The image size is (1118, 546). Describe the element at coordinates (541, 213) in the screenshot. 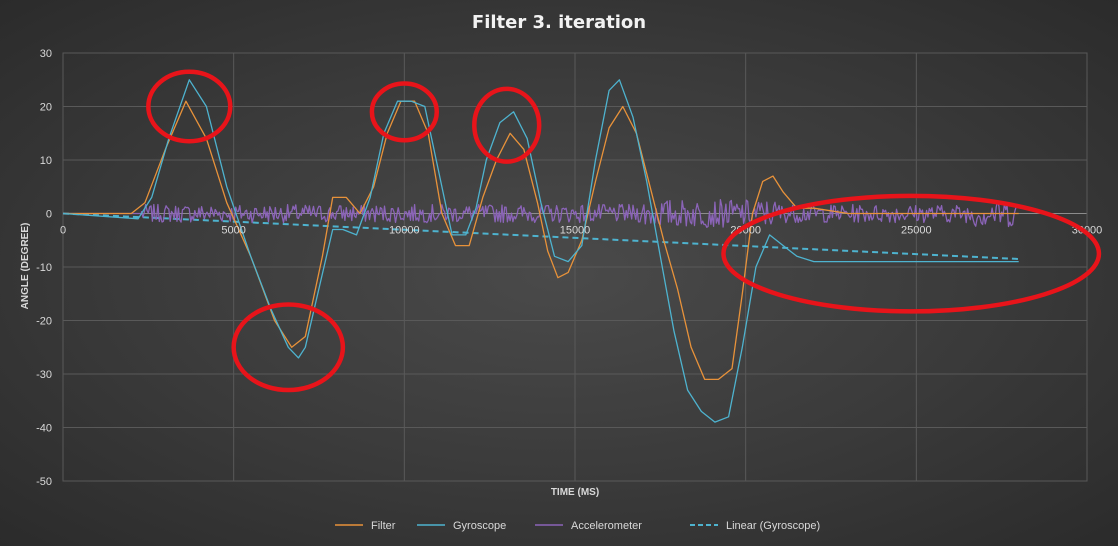

I see `series-line-accelerometer` at that location.